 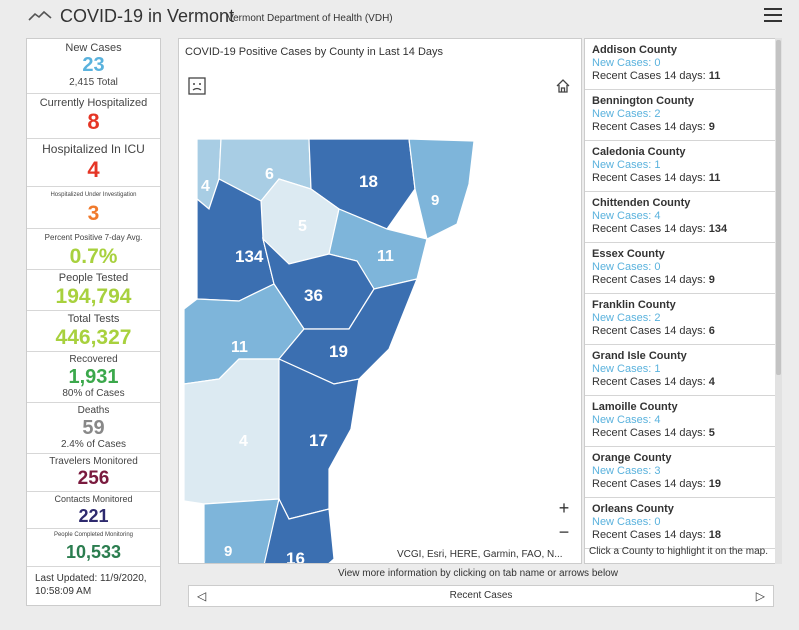 I want to click on stat-value: 256, so click(x=93, y=478).